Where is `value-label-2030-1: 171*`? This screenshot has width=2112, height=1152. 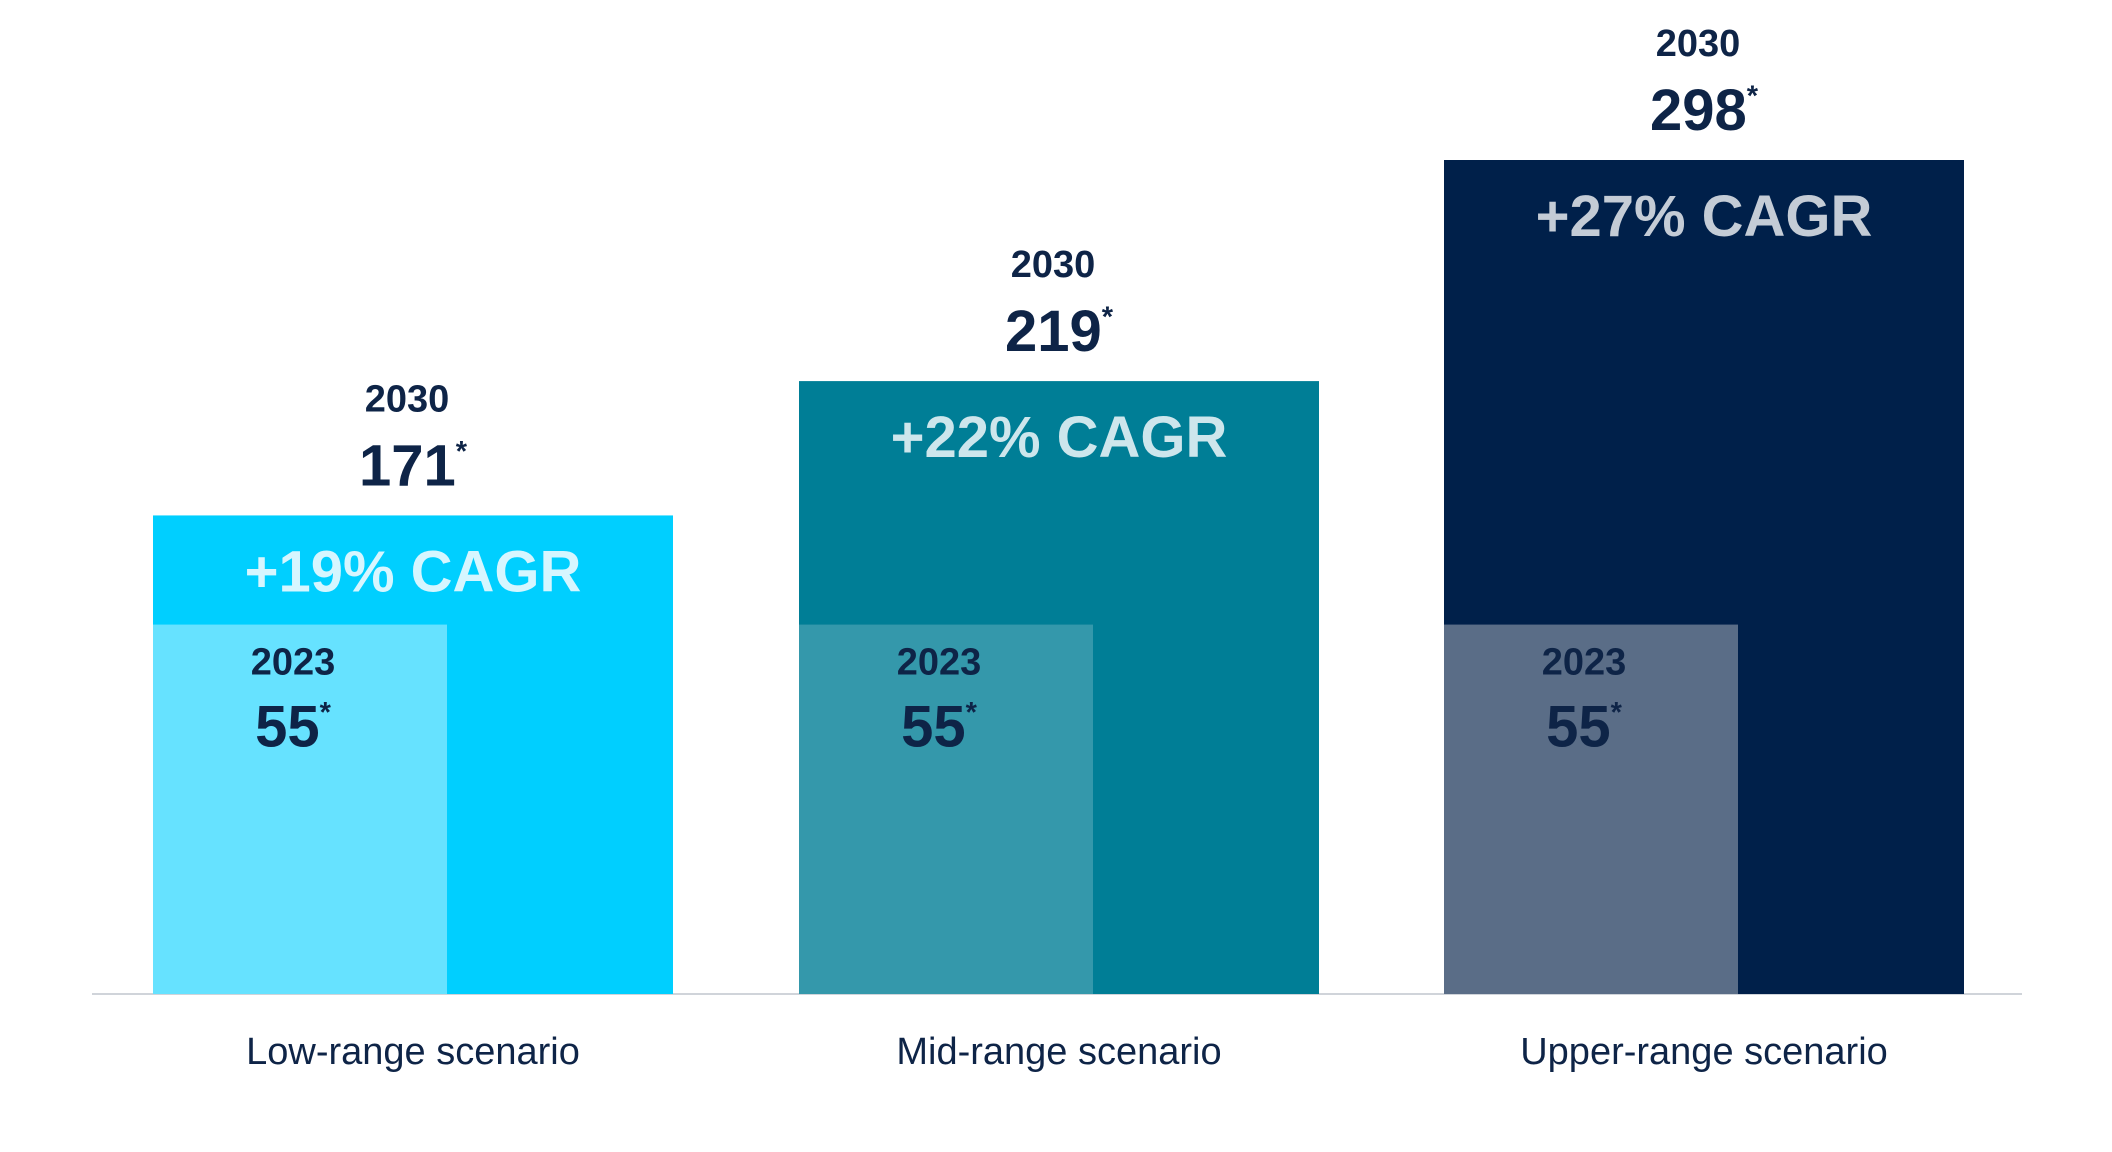 value-label-2030-1: 171* is located at coordinates (413, 465).